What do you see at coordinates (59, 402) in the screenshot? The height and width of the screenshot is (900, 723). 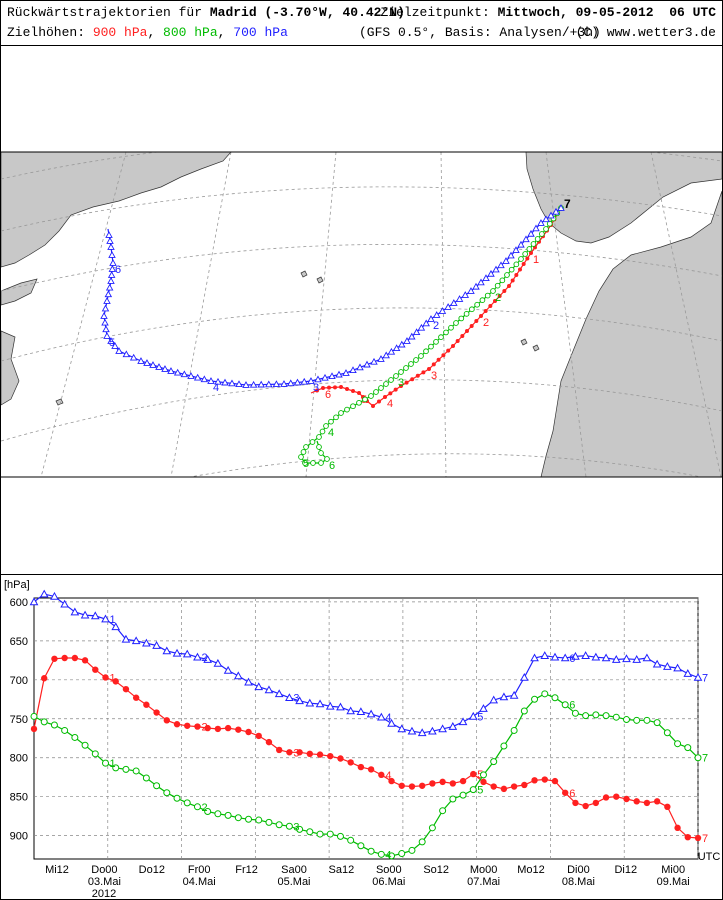 I see `land-bermuda` at bounding box center [59, 402].